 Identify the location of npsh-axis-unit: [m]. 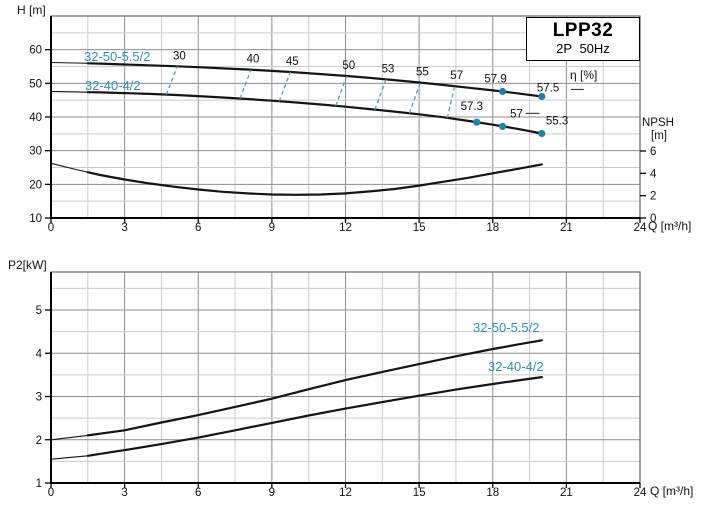
(659, 136).